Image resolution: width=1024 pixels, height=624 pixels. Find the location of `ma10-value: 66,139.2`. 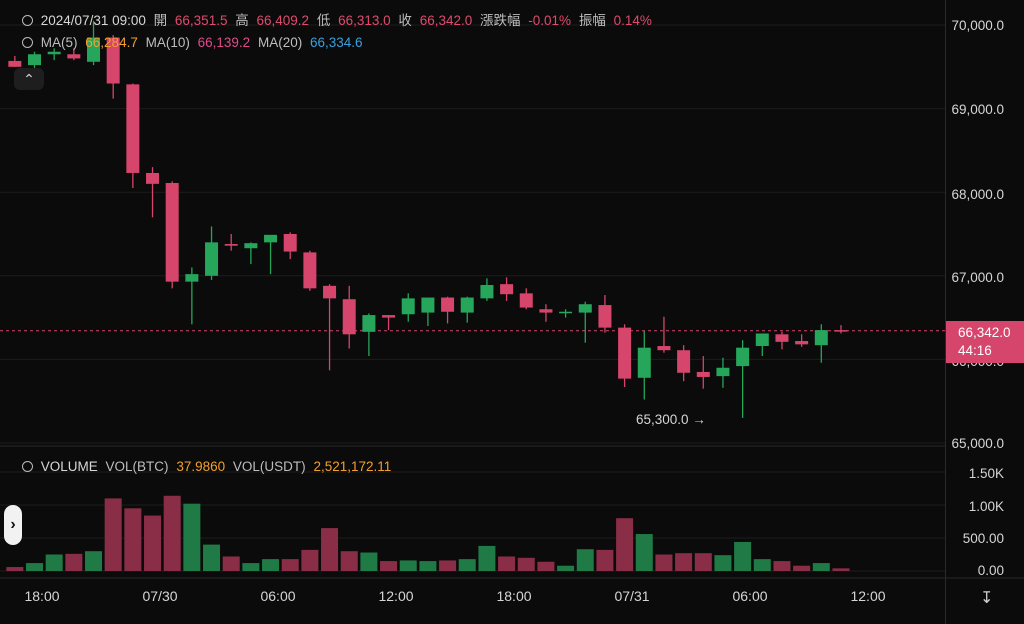

ma10-value: 66,139.2 is located at coordinates (224, 42).